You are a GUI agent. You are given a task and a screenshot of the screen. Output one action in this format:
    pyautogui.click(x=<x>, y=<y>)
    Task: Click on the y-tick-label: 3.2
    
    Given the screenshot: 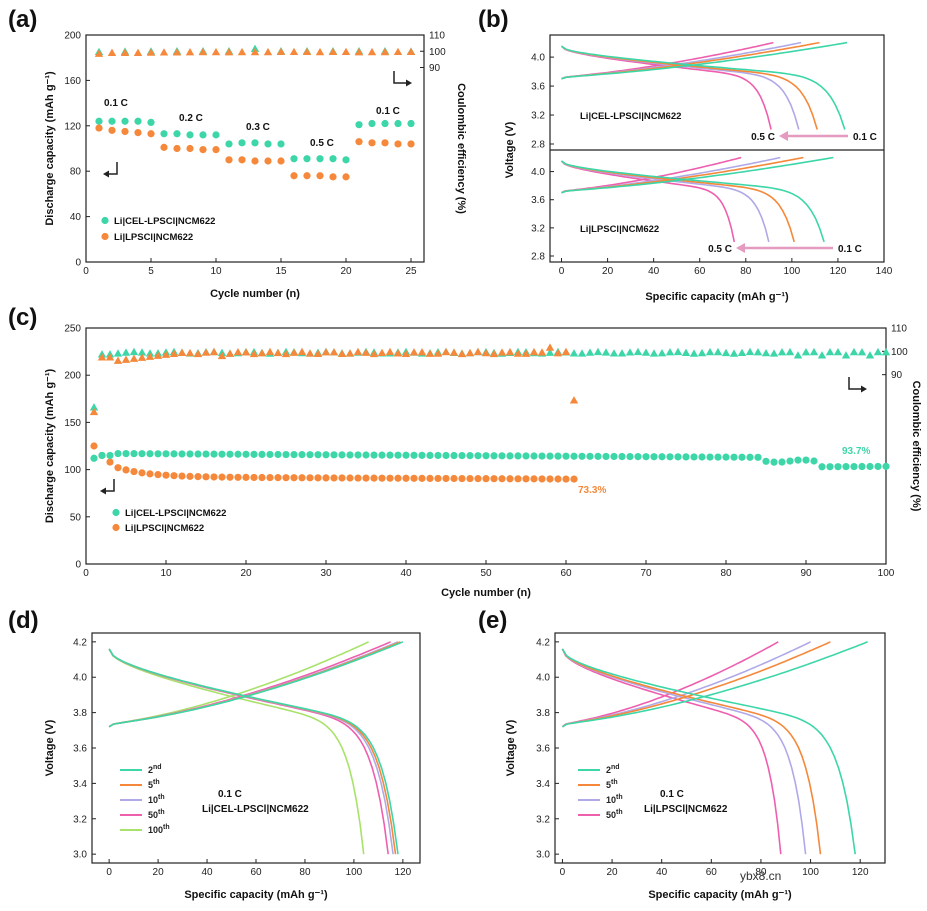 What is the action you would take?
    pyautogui.click(x=80, y=819)
    